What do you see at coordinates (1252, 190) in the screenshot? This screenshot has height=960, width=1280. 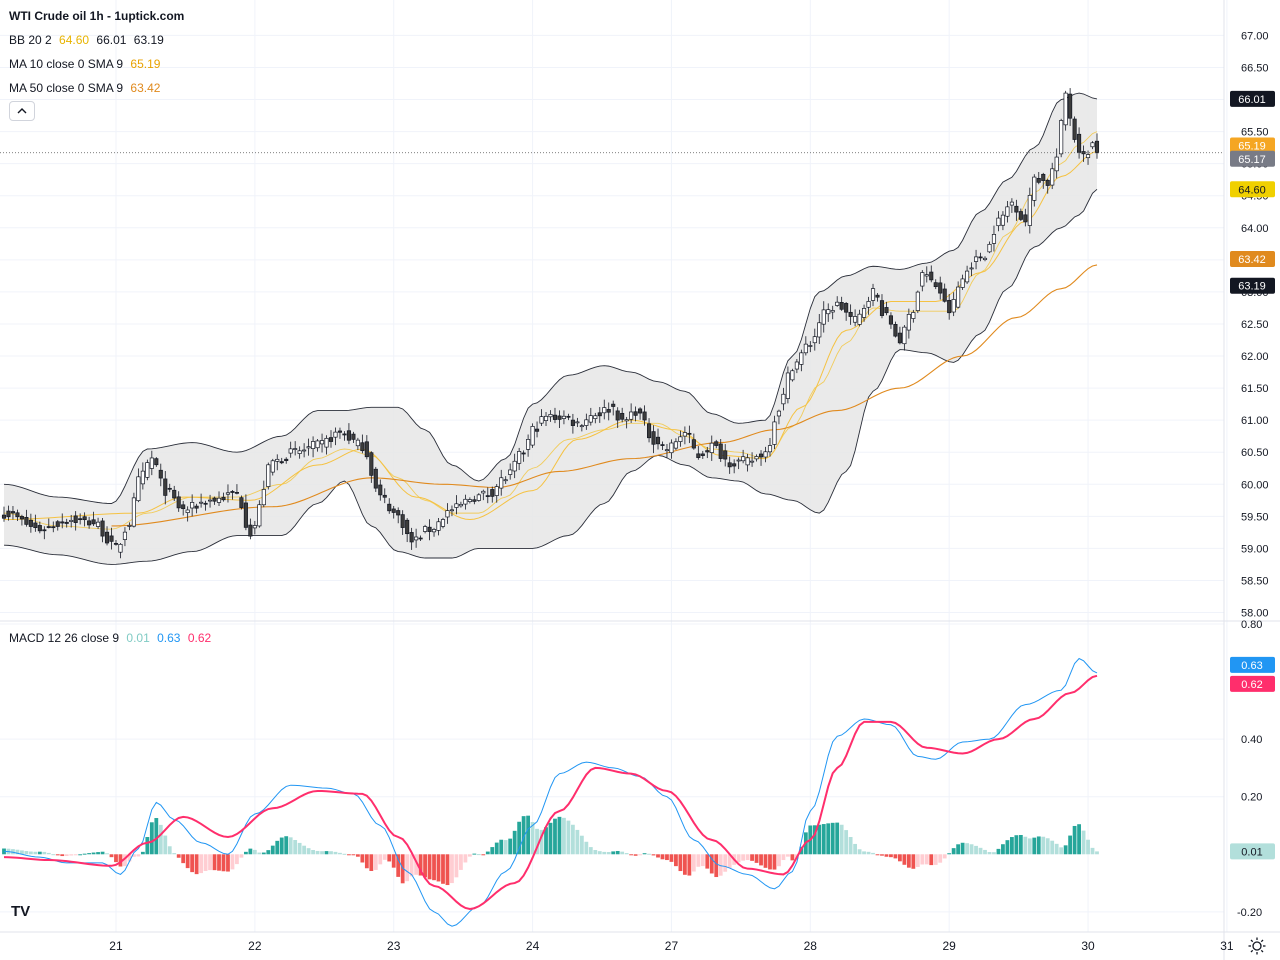 I see `svg-text: 64.60` at bounding box center [1252, 190].